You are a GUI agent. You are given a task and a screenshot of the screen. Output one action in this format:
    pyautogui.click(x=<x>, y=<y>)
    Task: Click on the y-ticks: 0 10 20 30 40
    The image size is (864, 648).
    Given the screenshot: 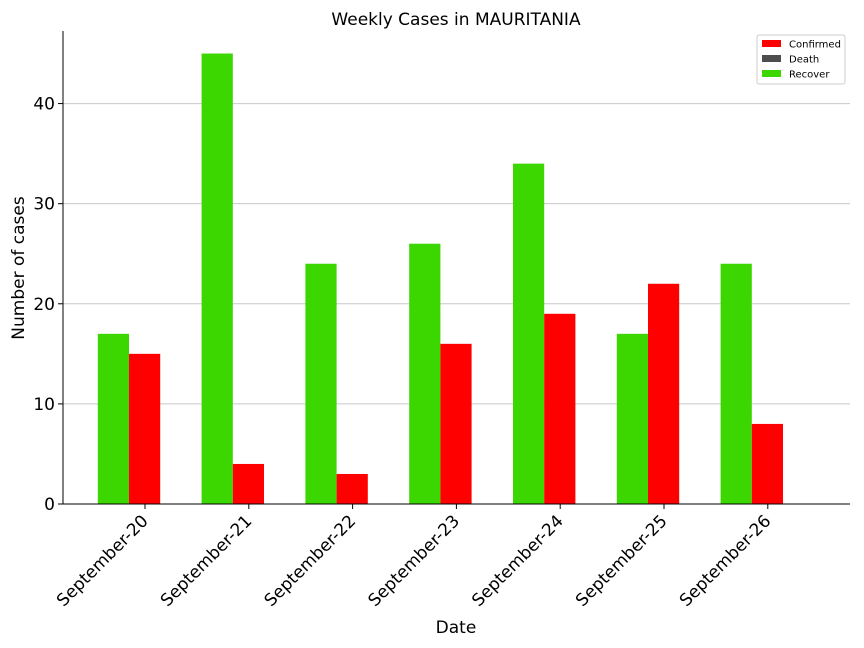 What is the action you would take?
    pyautogui.click(x=48, y=305)
    